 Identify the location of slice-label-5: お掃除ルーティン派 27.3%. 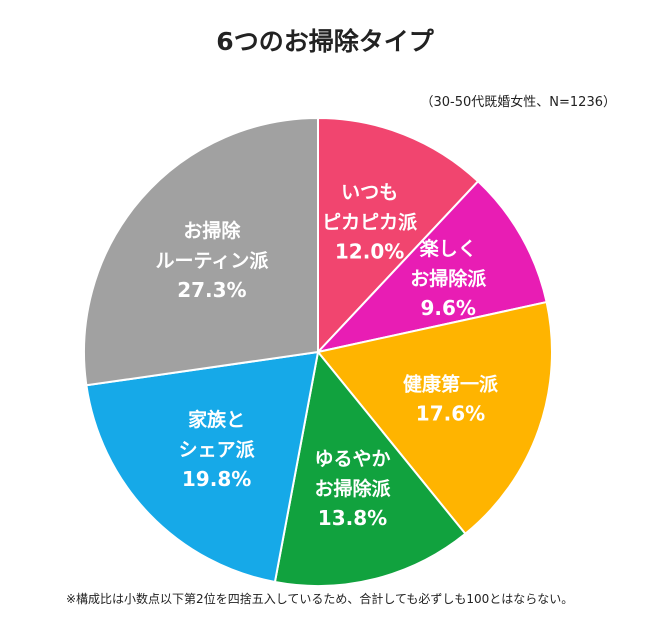
(212, 260).